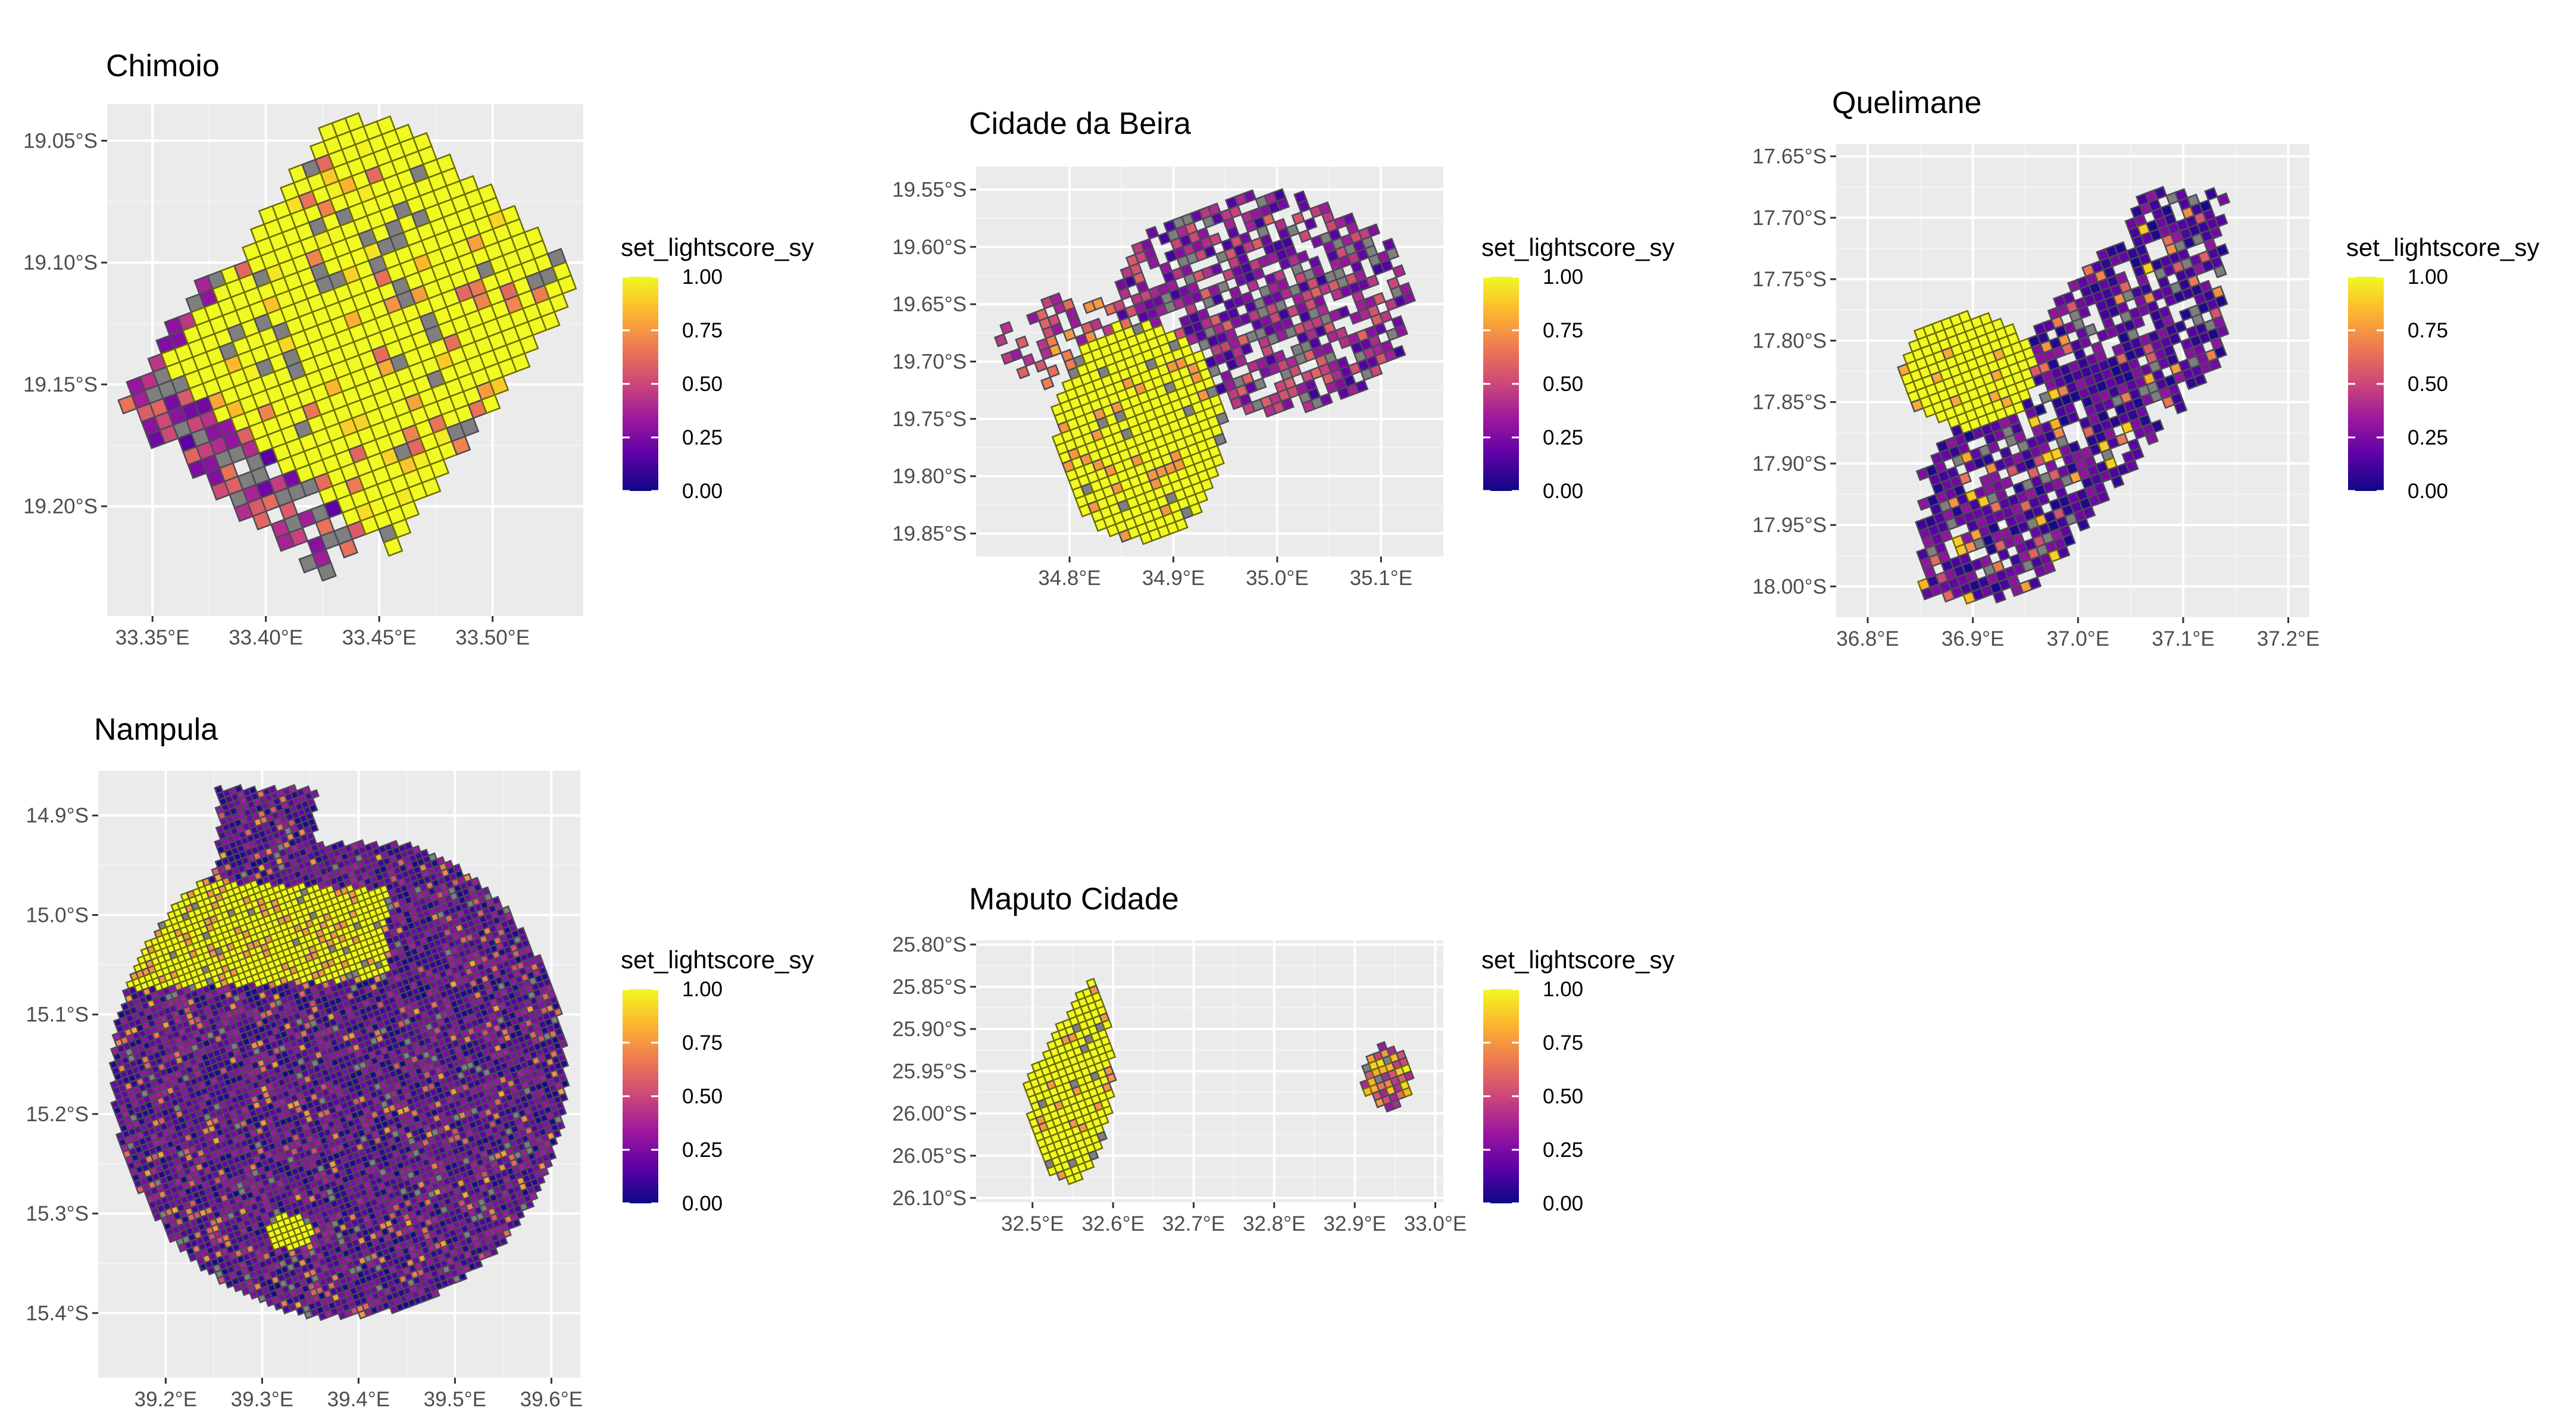  What do you see at coordinates (2078, 638) in the screenshot?
I see `lon-tick-label: 37.0°E` at bounding box center [2078, 638].